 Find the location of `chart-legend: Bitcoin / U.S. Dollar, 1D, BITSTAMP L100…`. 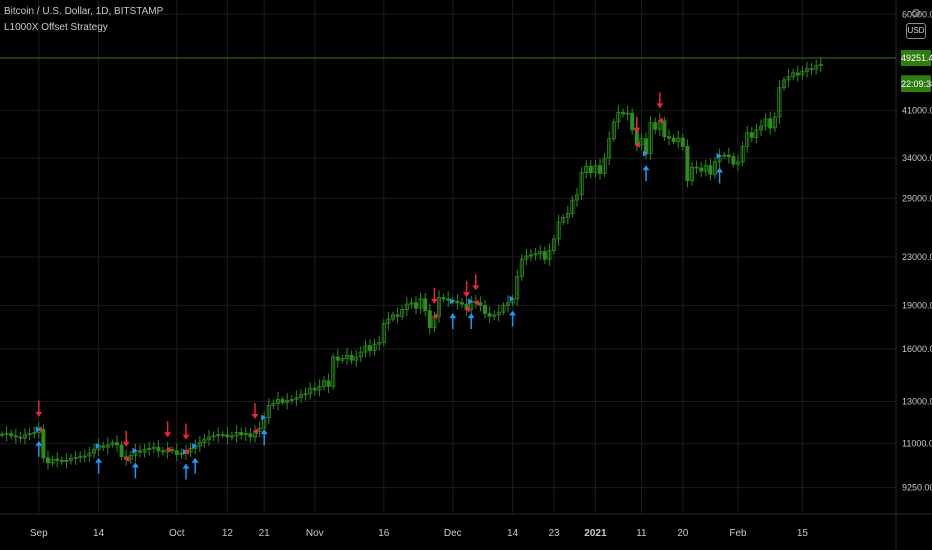

chart-legend: Bitcoin / U.S. Dollar, 1D, BITSTAMP L100… is located at coordinates (83, 20).